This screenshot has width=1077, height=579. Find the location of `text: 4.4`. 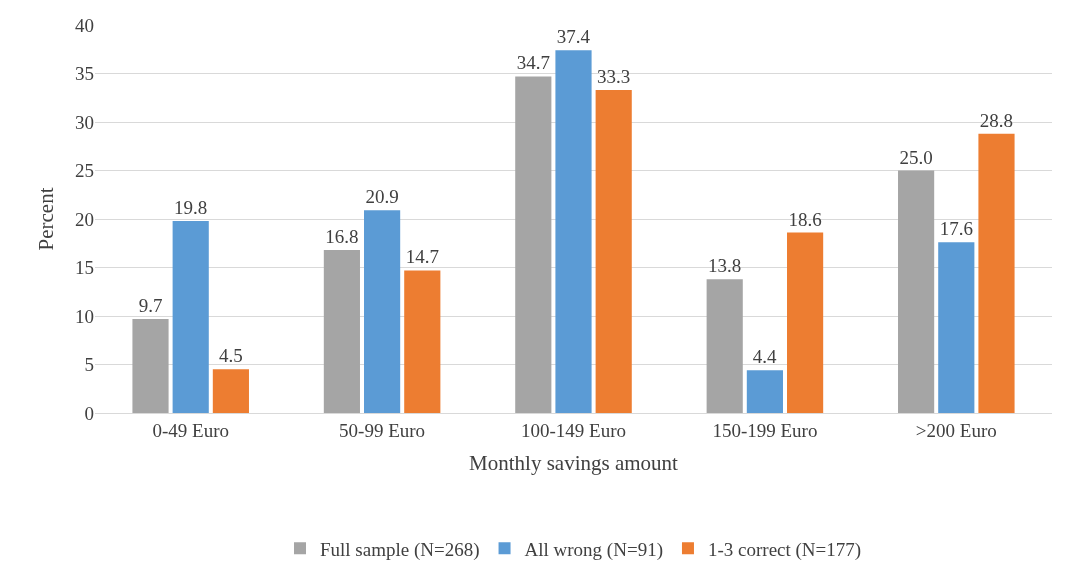

text: 4.4 is located at coordinates (764, 357).